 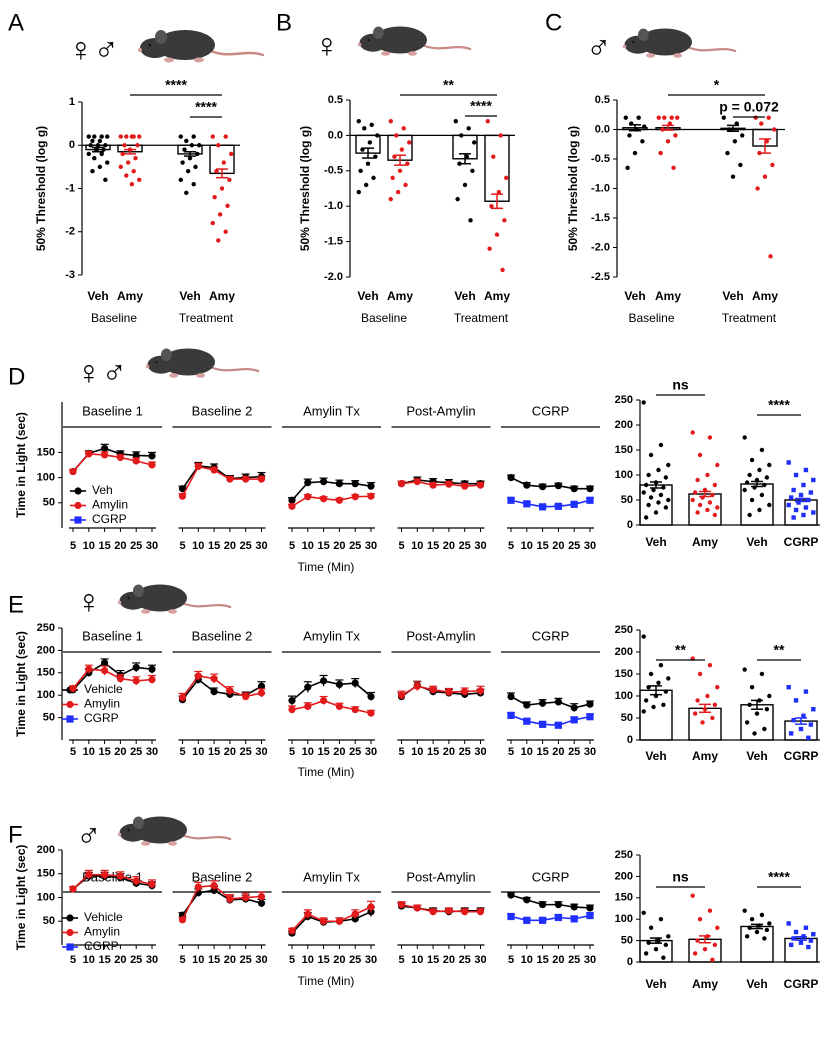 What do you see at coordinates (70, 275) in the screenshot?
I see `y-tick-label: -3` at bounding box center [70, 275].